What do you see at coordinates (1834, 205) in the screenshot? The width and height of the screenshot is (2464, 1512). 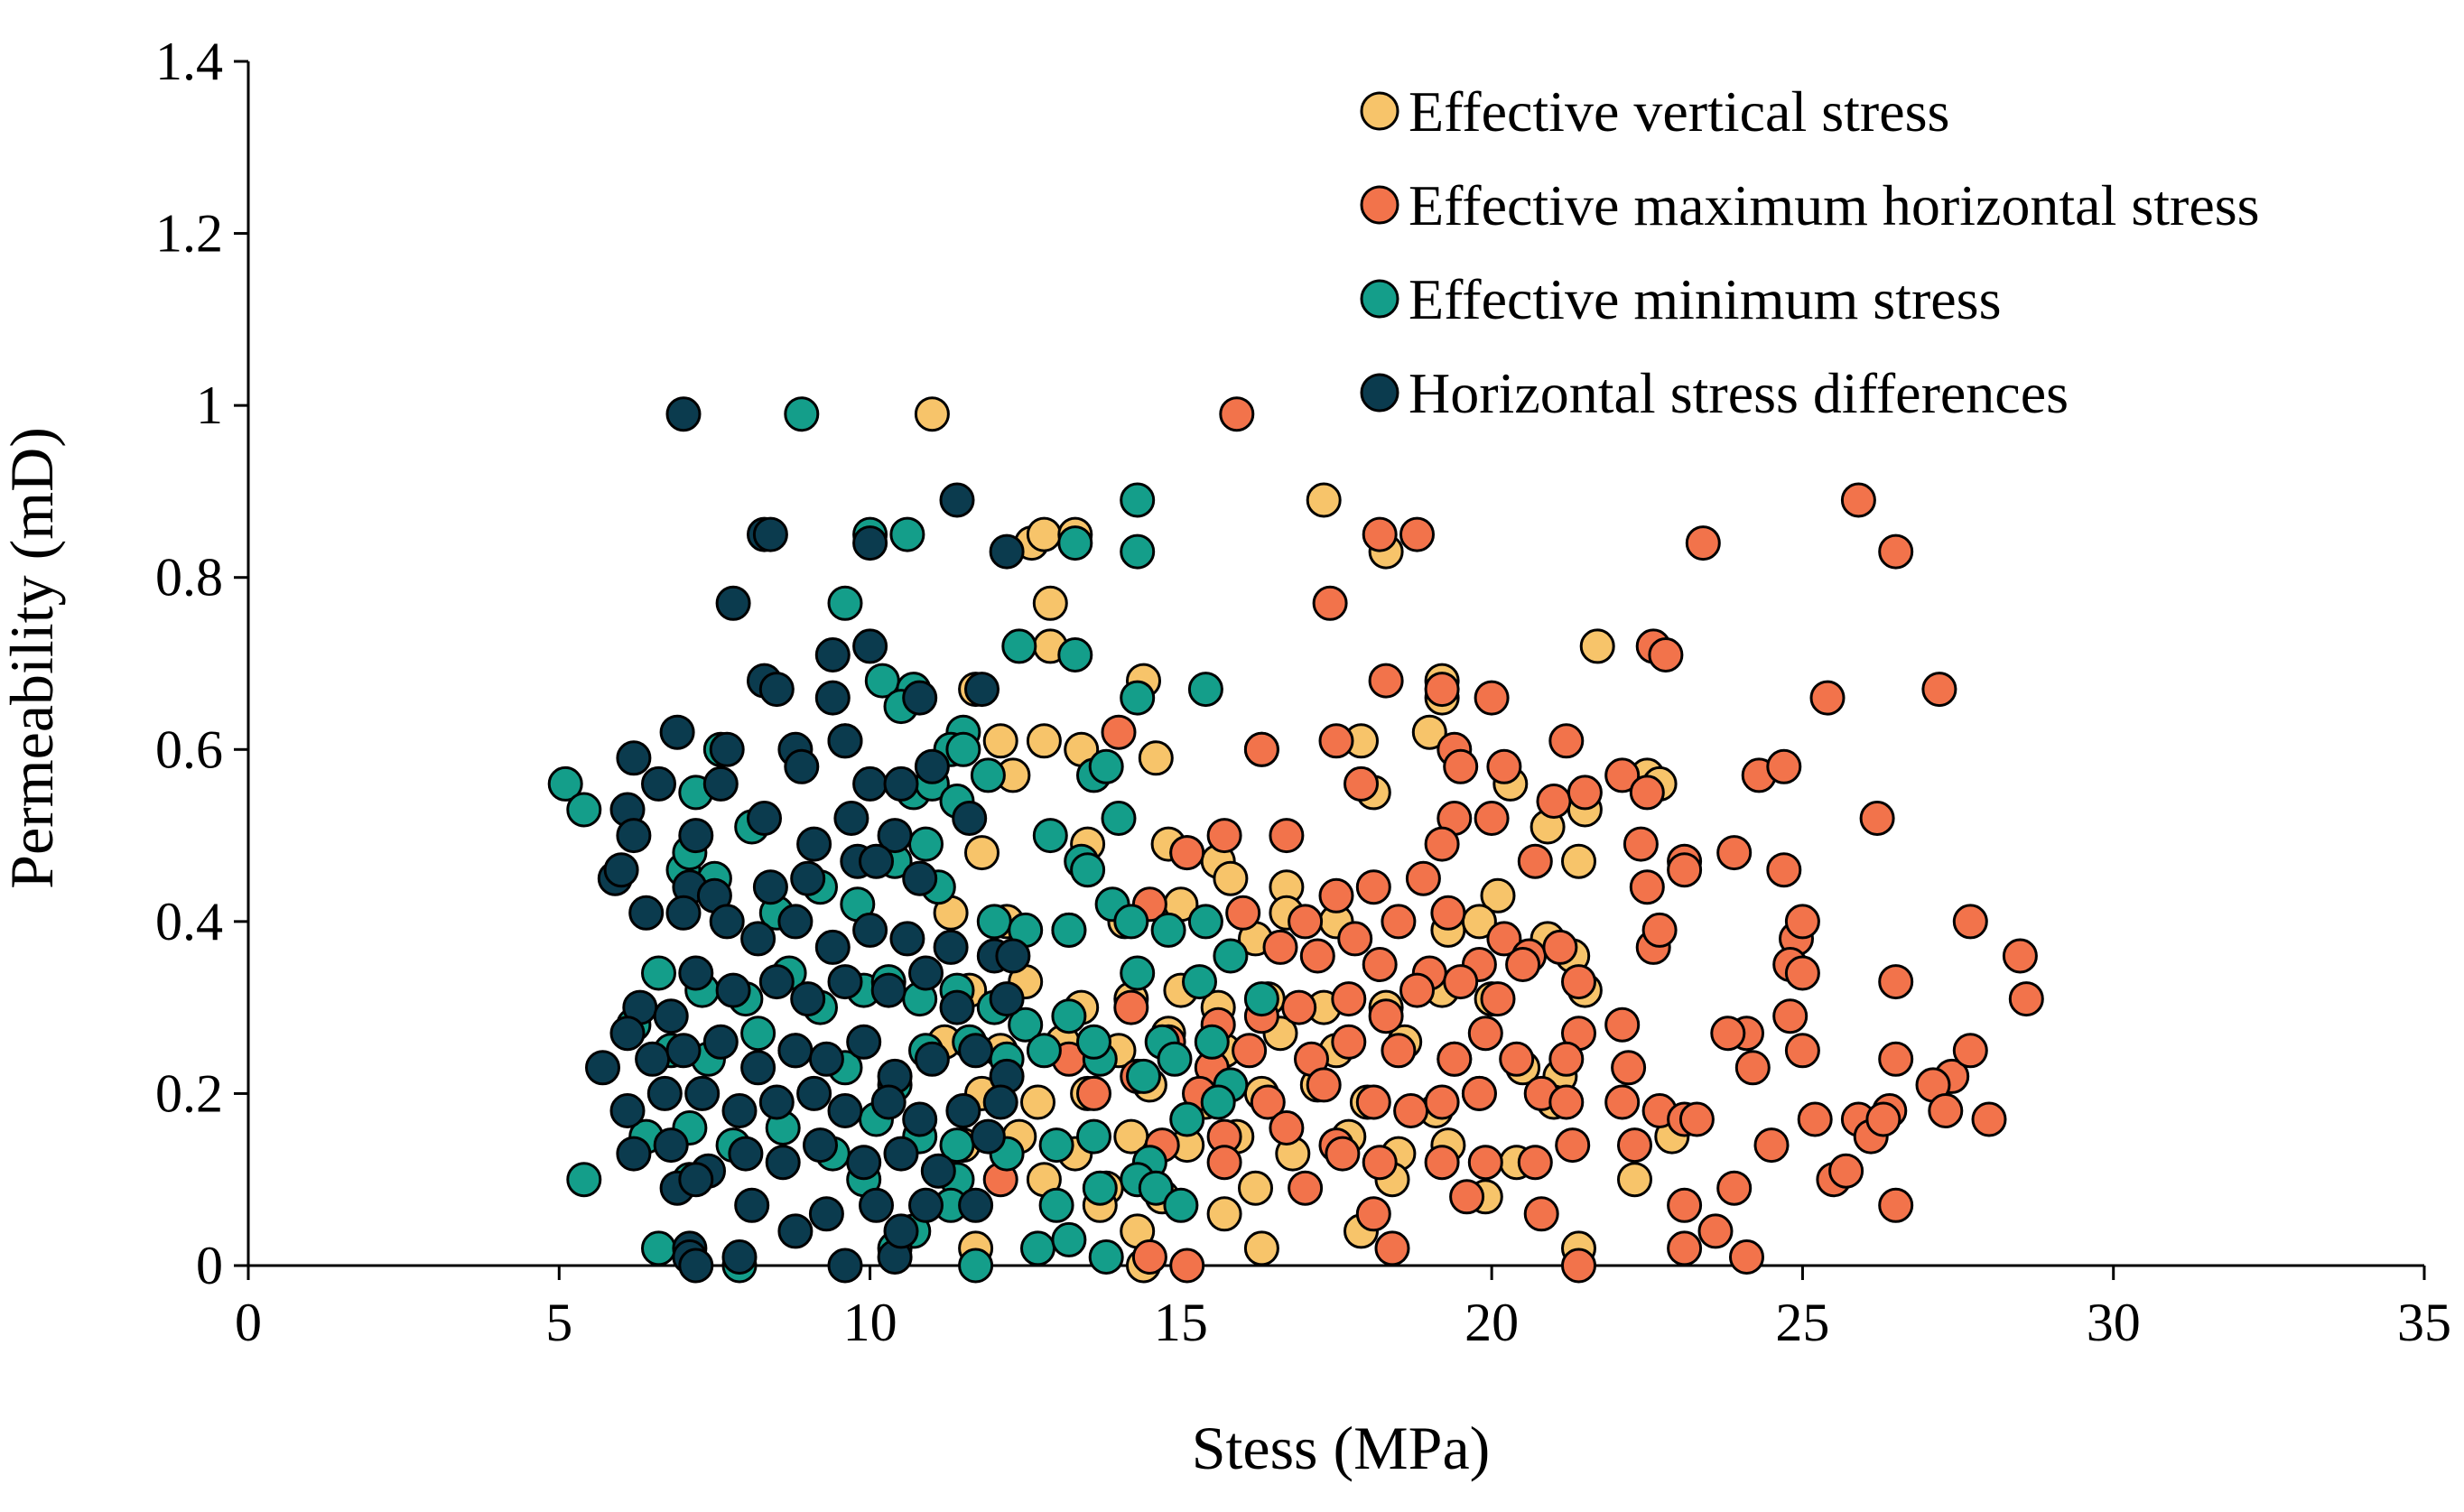 I see `legend-label: Effective maximum horizontal stress` at bounding box center [1834, 205].